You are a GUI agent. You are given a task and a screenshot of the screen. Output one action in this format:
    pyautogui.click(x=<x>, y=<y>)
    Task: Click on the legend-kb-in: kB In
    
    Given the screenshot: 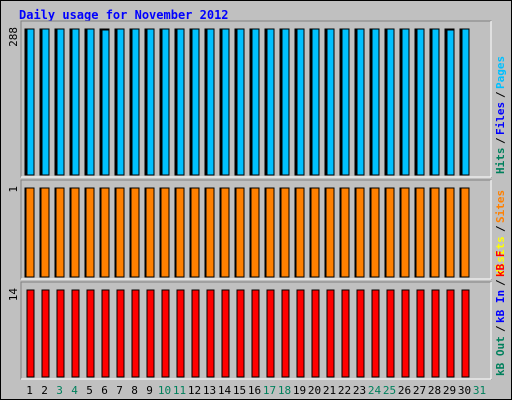 What is the action you would take?
    pyautogui.click(x=500, y=306)
    